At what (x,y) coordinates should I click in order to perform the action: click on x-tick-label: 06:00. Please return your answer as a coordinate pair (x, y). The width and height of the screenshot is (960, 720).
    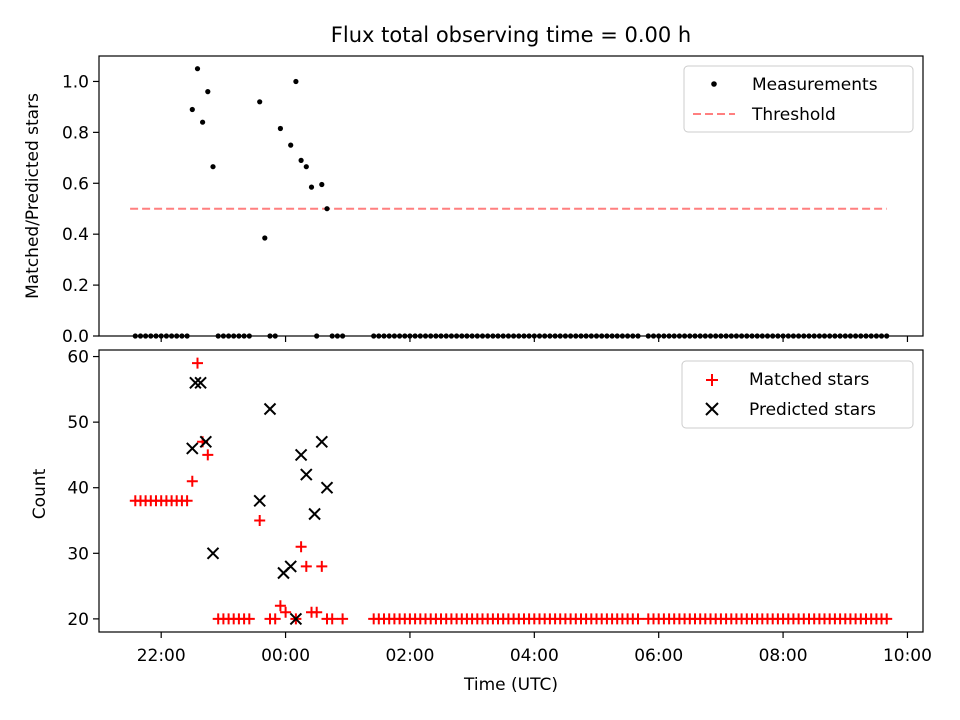
    Looking at the image, I should click on (658, 656).